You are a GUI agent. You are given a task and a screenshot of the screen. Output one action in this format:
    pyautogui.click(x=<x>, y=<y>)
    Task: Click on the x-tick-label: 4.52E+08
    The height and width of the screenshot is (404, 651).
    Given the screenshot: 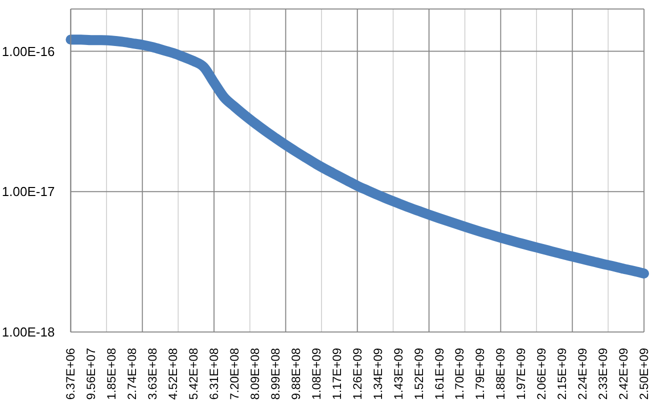 What is the action you would take?
    pyautogui.click(x=173, y=374)
    